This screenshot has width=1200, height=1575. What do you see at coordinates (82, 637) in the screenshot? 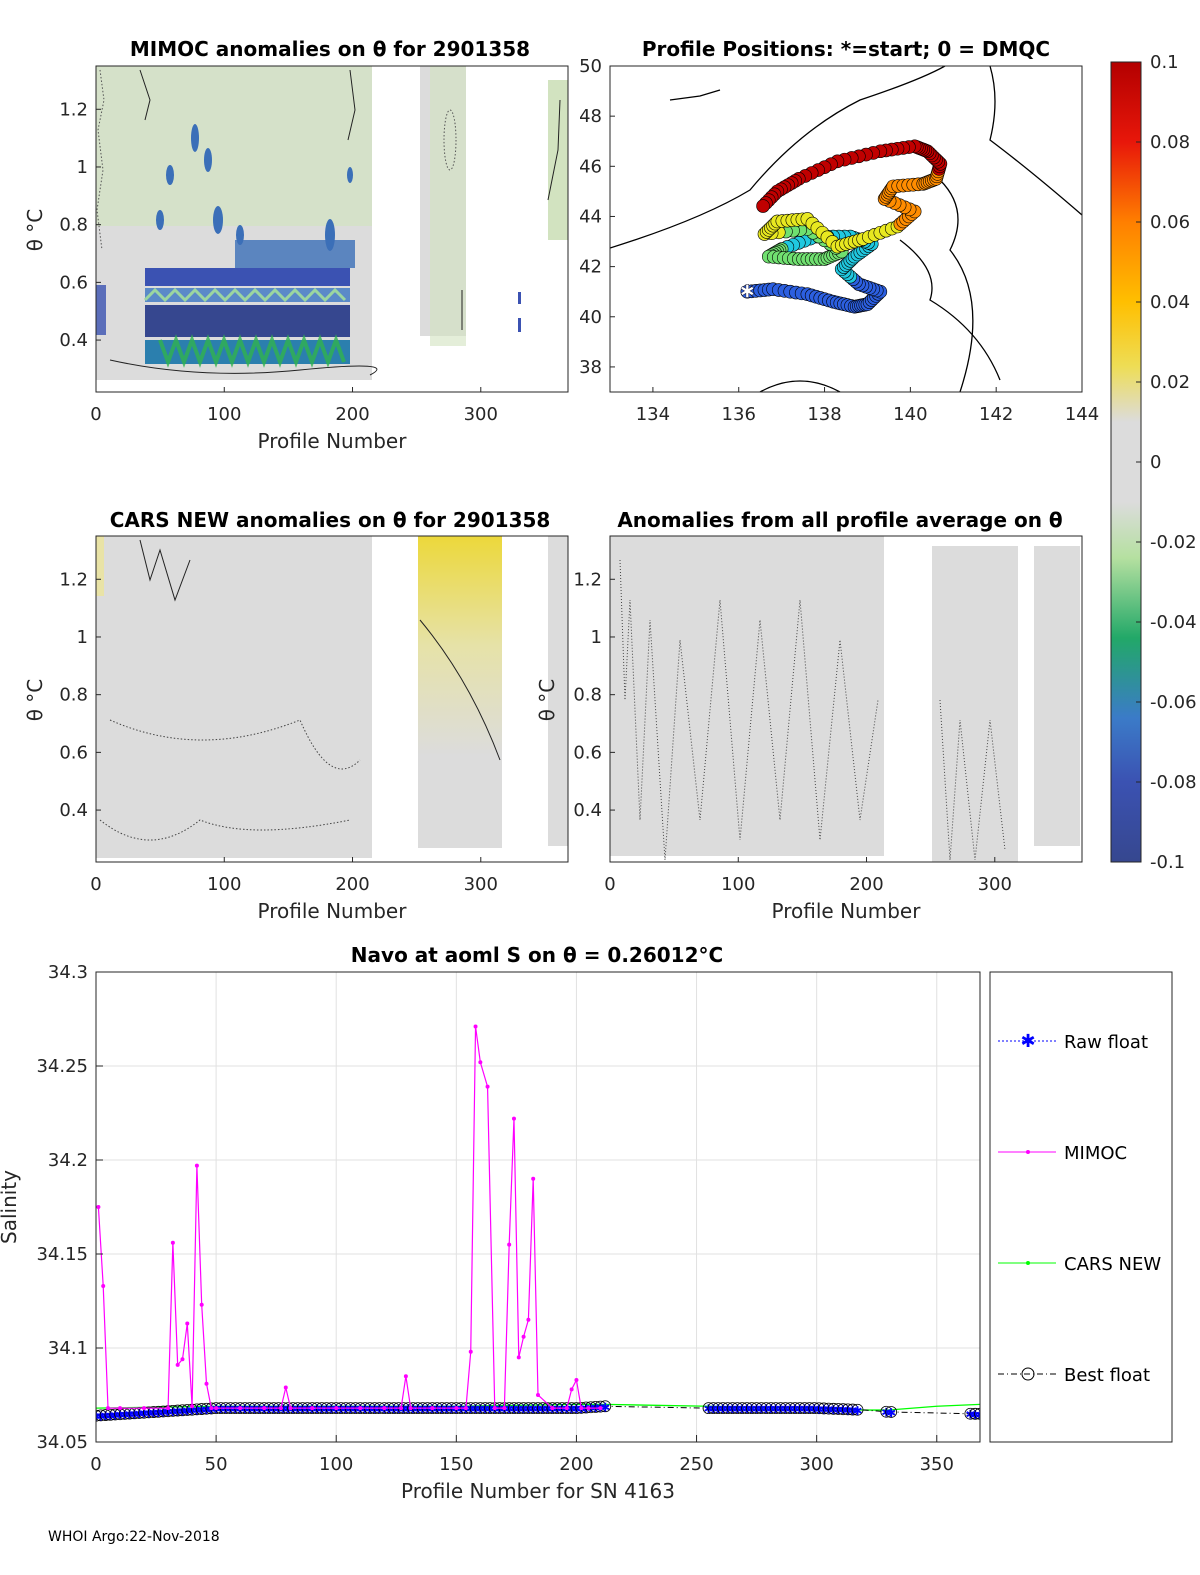
I see `y-tick-label: 1` at bounding box center [82, 637].